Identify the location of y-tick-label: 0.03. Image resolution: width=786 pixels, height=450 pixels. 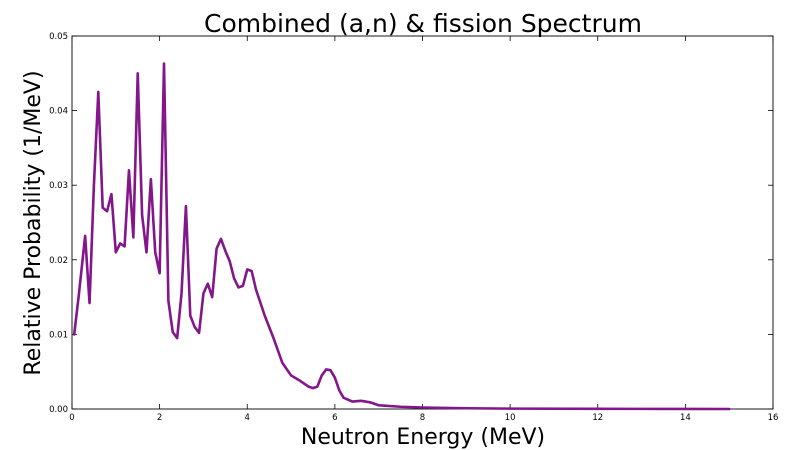
(58, 186).